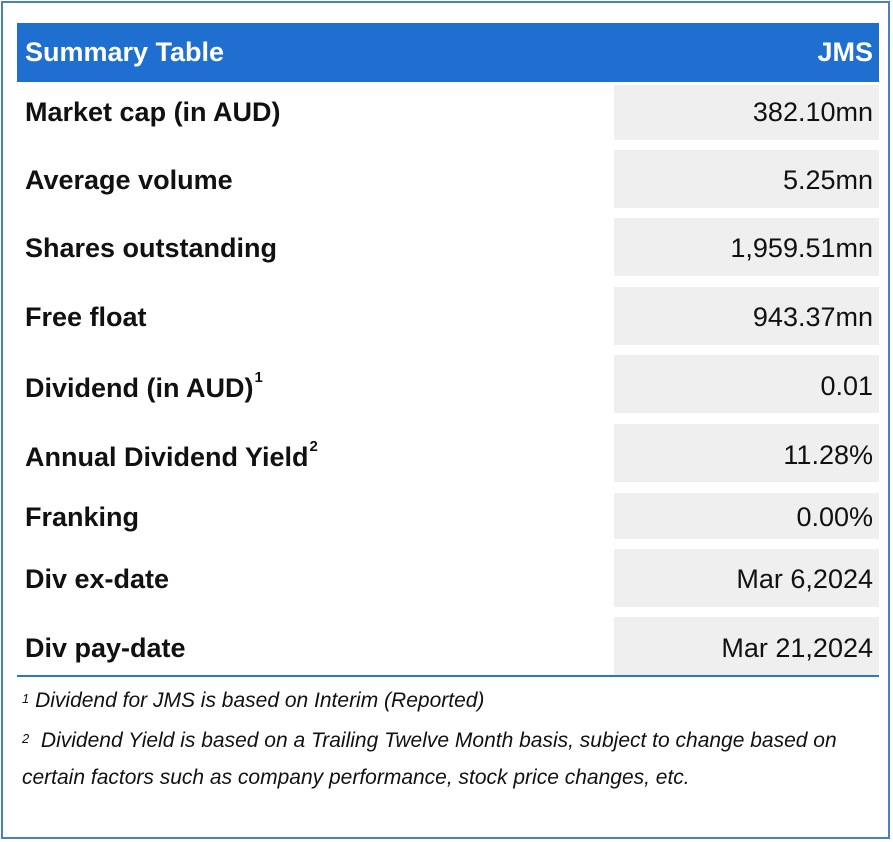 This screenshot has width=893, height=842. I want to click on value-cell: 1,959.51mn, so click(746, 247).